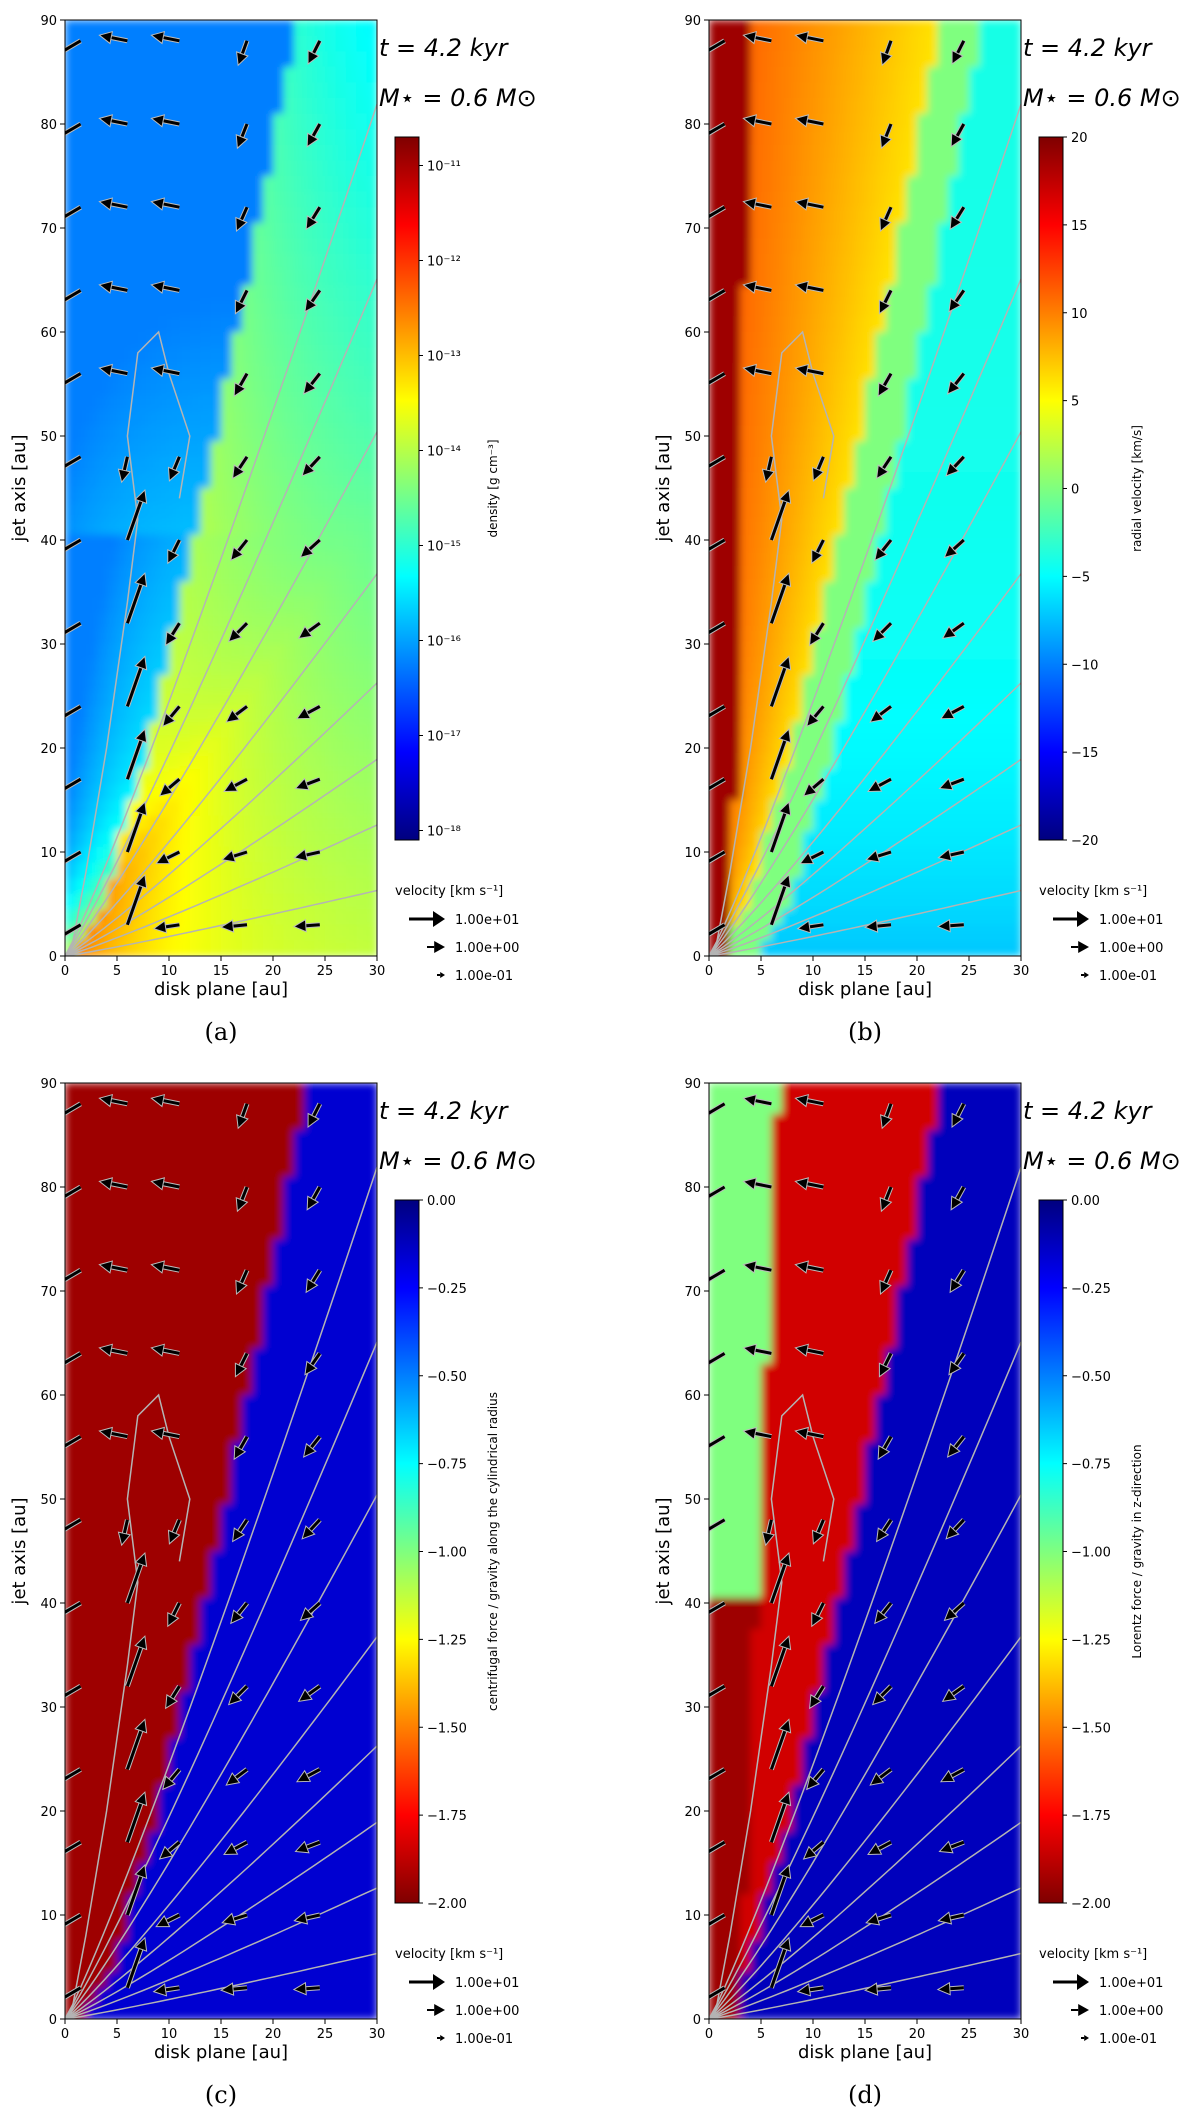 The image size is (1200, 2121). Describe the element at coordinates (173, 557) in the screenshot. I see `arrow-head` at that location.